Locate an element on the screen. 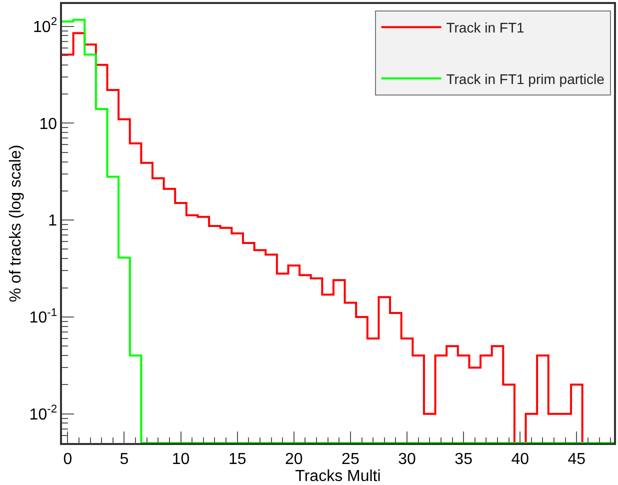  x-tick-label: 15 is located at coordinates (237, 459).